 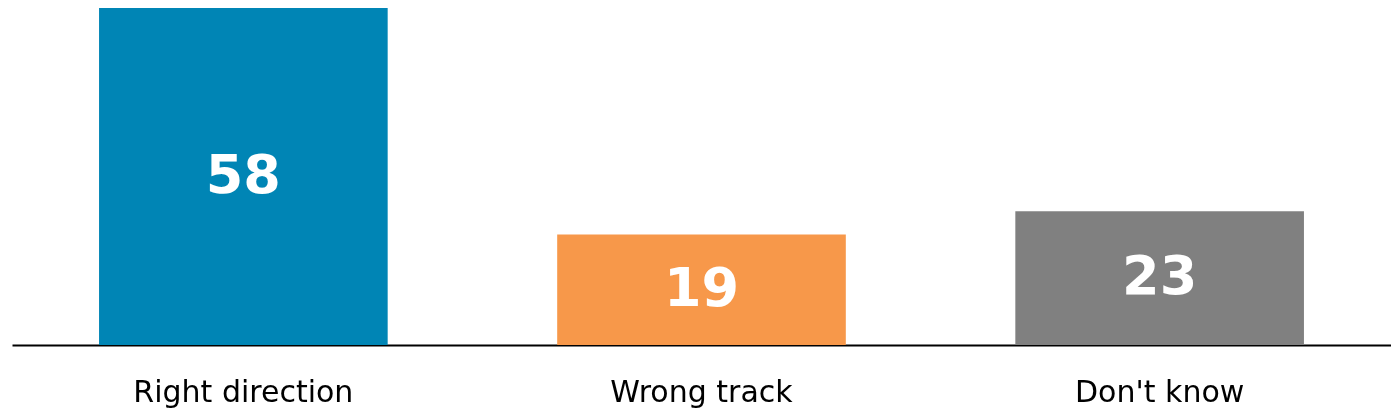 I want to click on data-label: 23, so click(x=1160, y=276).